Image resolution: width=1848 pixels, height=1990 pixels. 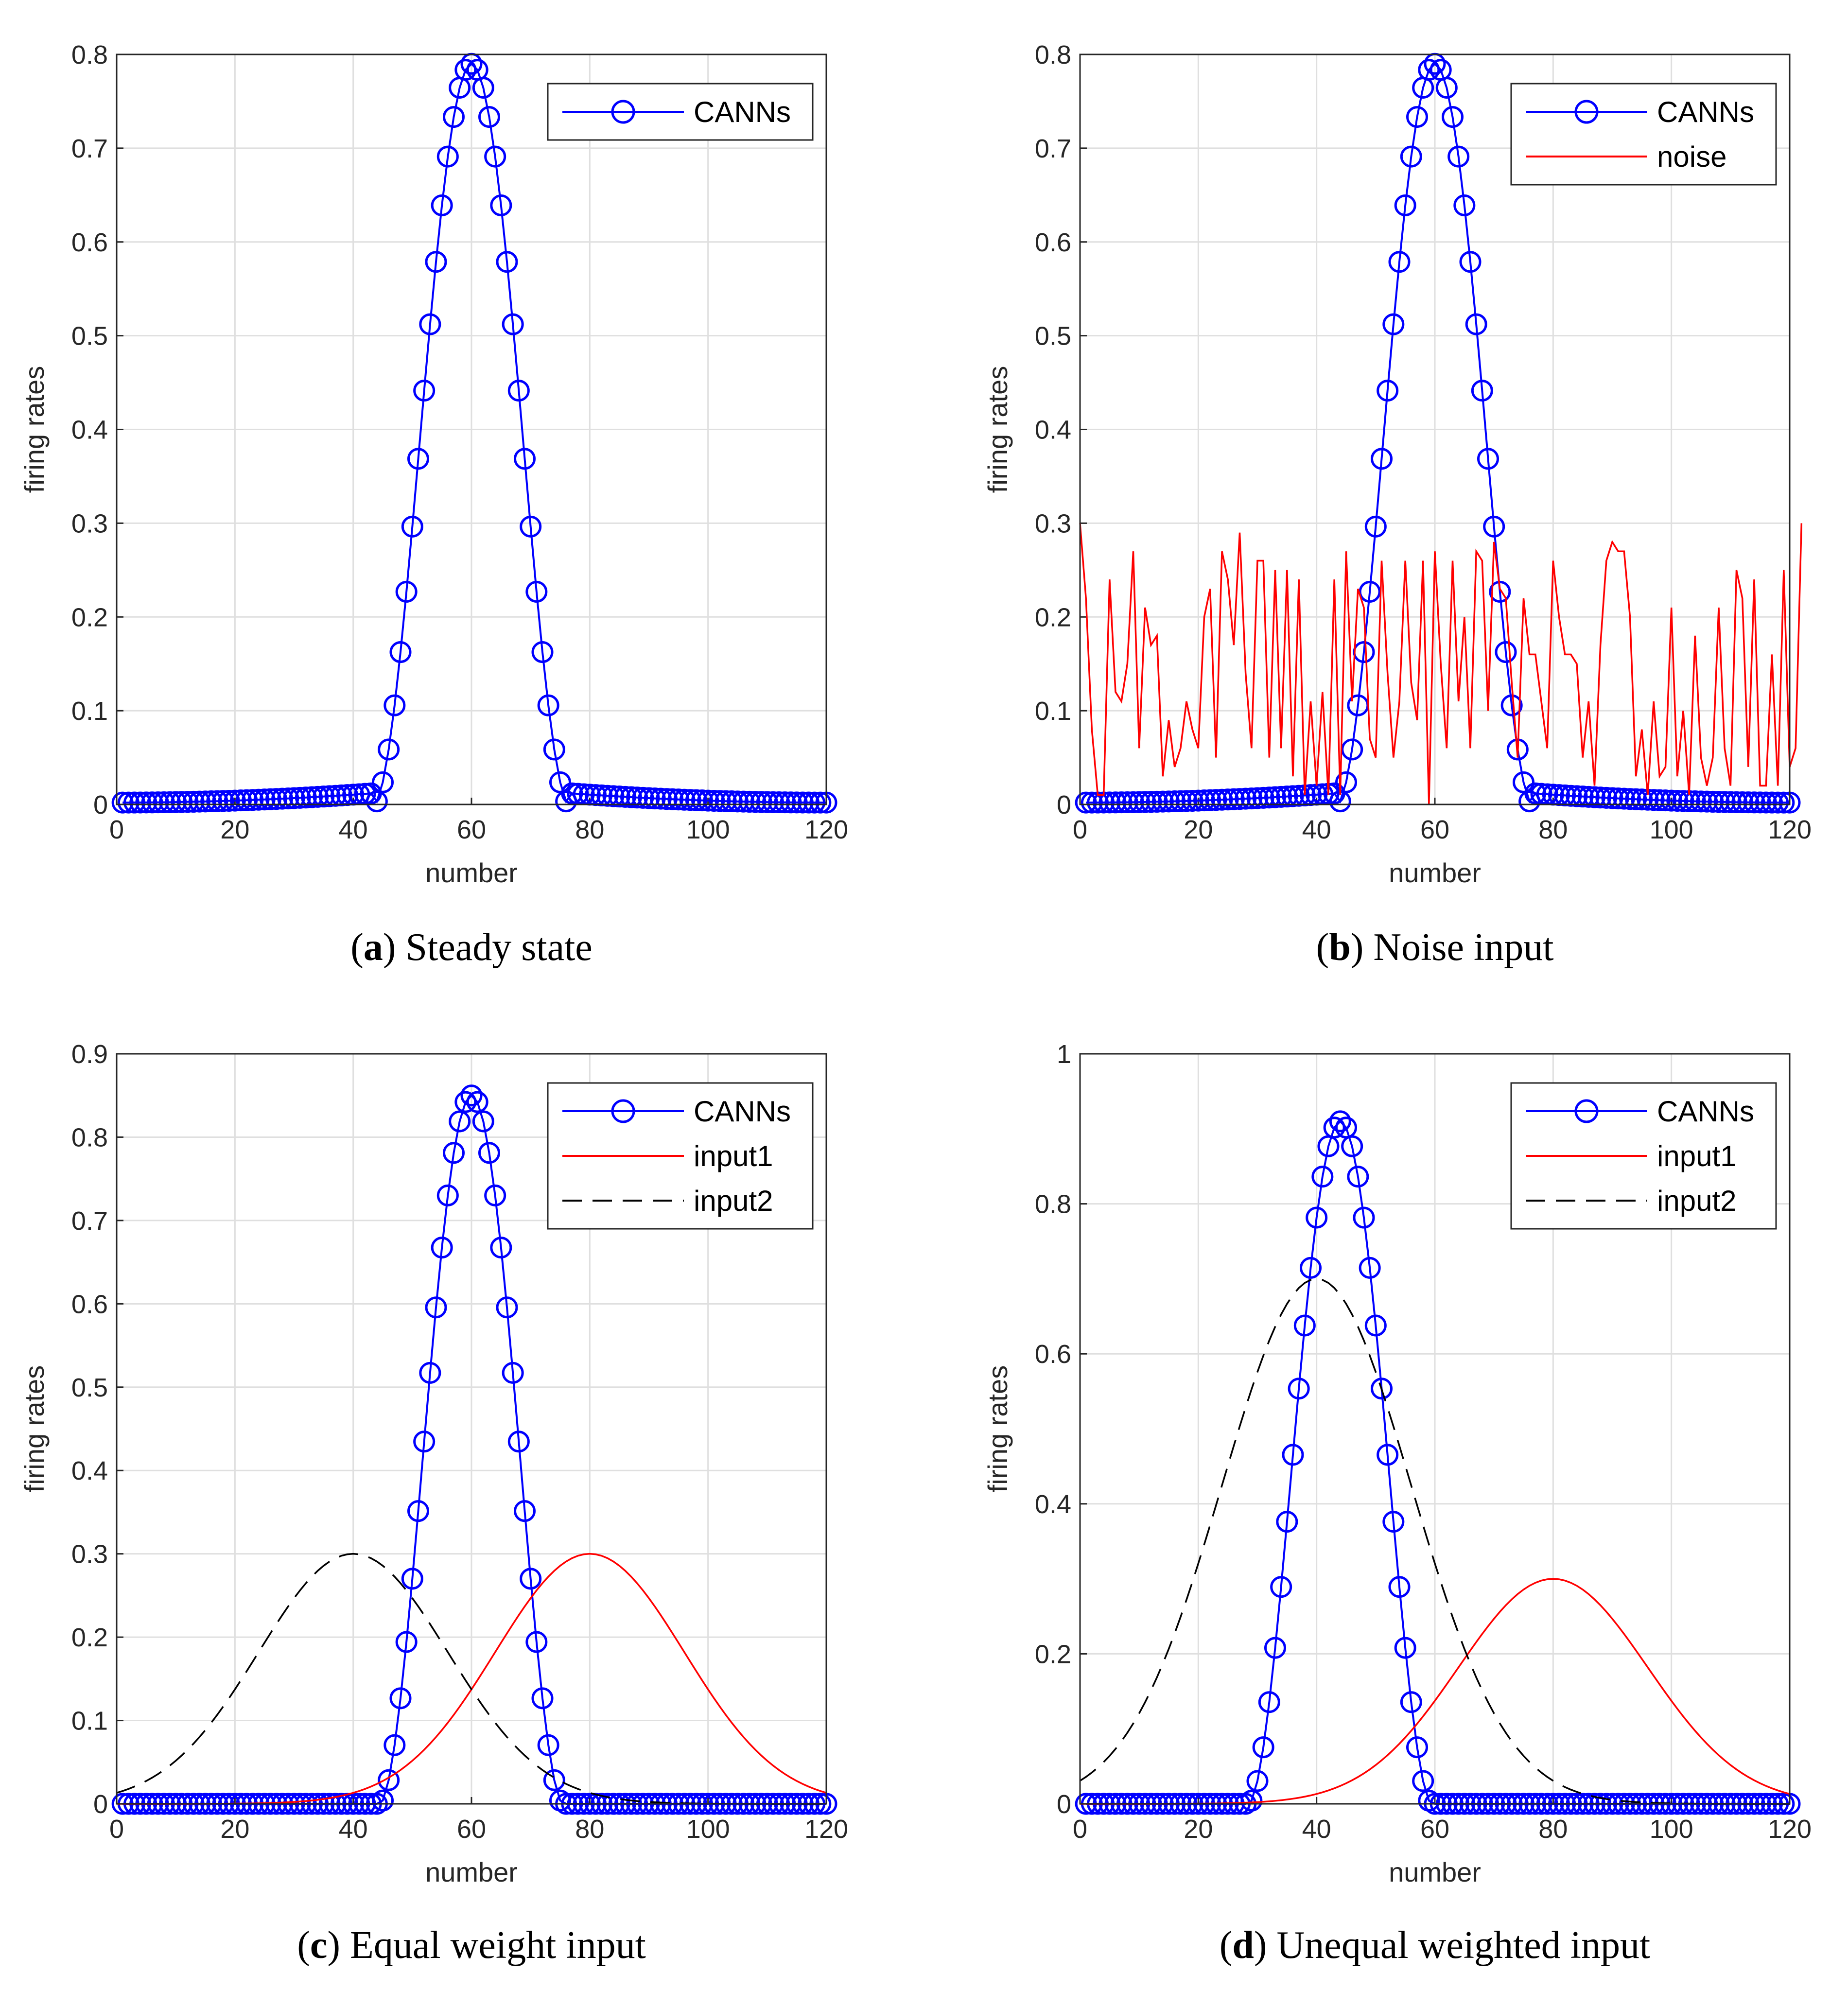 What do you see at coordinates (1053, 1654) in the screenshot?
I see `y-tick-label: 0.2` at bounding box center [1053, 1654].